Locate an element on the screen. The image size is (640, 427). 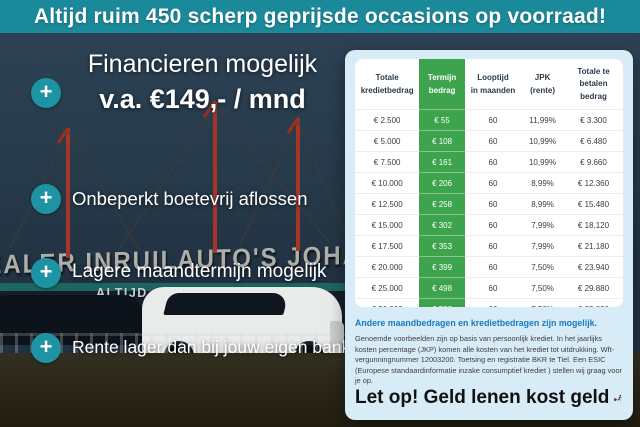
table-cell: € 6.480 is located at coordinates (593, 141).